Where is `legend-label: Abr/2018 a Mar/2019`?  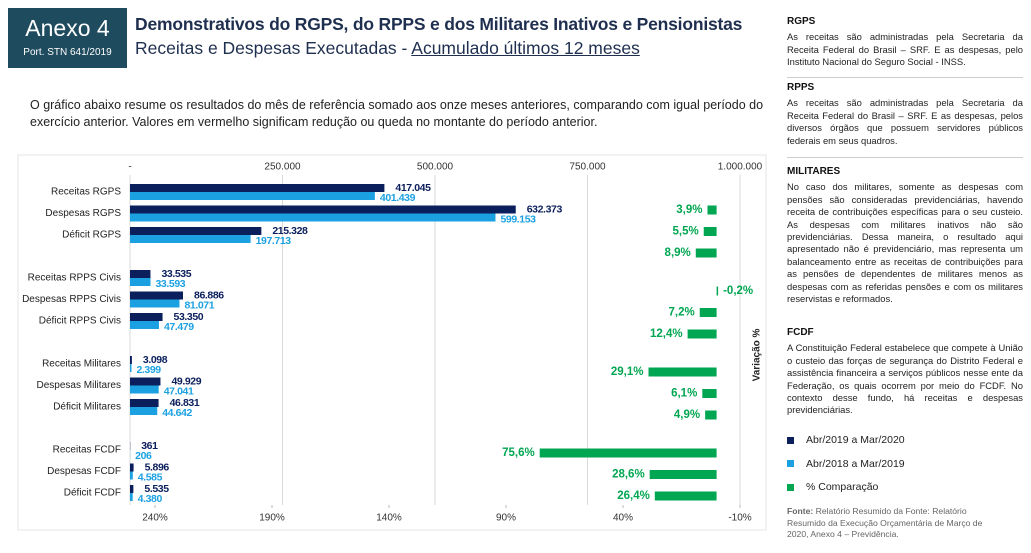 legend-label: Abr/2018 a Mar/2019 is located at coordinates (855, 463).